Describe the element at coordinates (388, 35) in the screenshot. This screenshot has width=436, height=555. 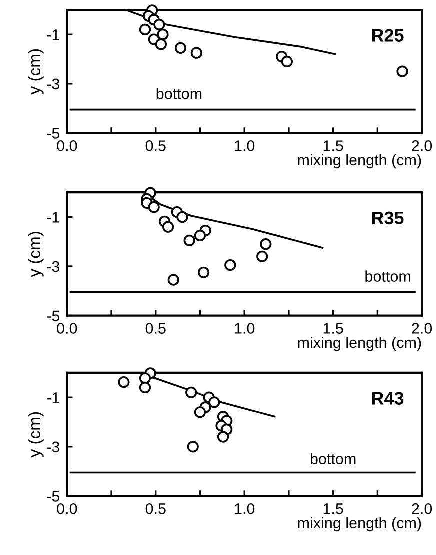
I see `annotation: R25` at that location.